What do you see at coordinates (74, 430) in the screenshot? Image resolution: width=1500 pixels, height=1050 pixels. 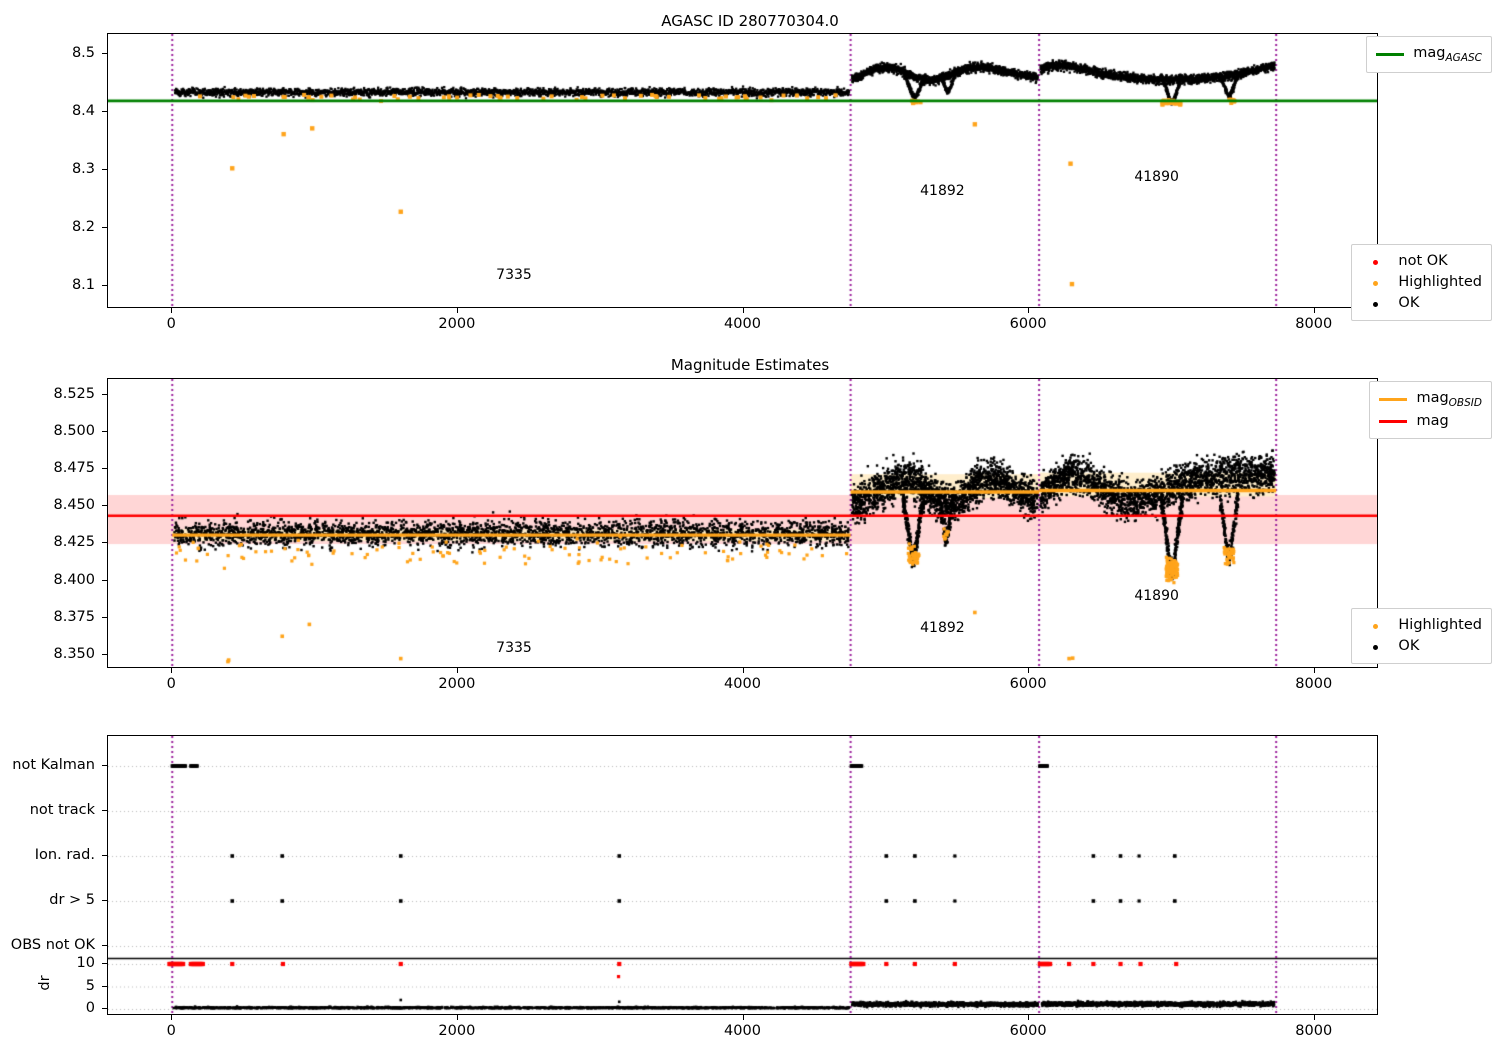 I see `y-tick-label: 8.500` at bounding box center [74, 430].